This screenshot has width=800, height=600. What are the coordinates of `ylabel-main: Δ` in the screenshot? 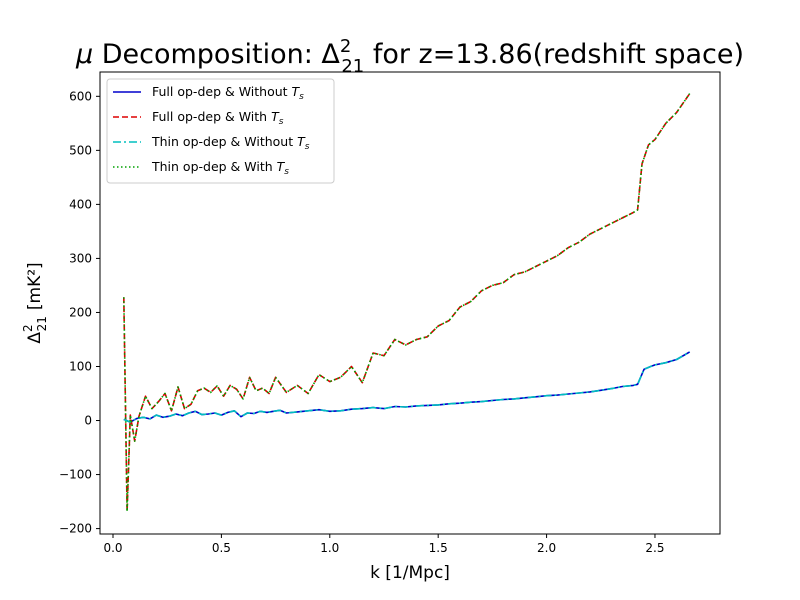 It's located at (35, 338).